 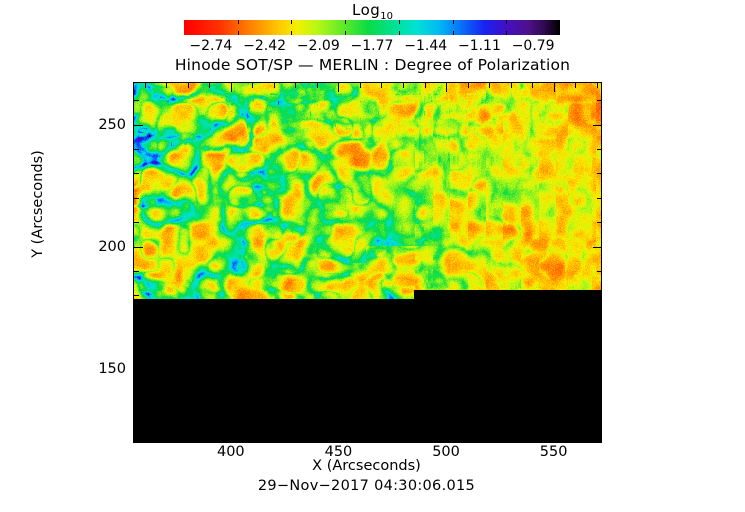 I want to click on x-tick-label: 400, so click(x=230, y=452).